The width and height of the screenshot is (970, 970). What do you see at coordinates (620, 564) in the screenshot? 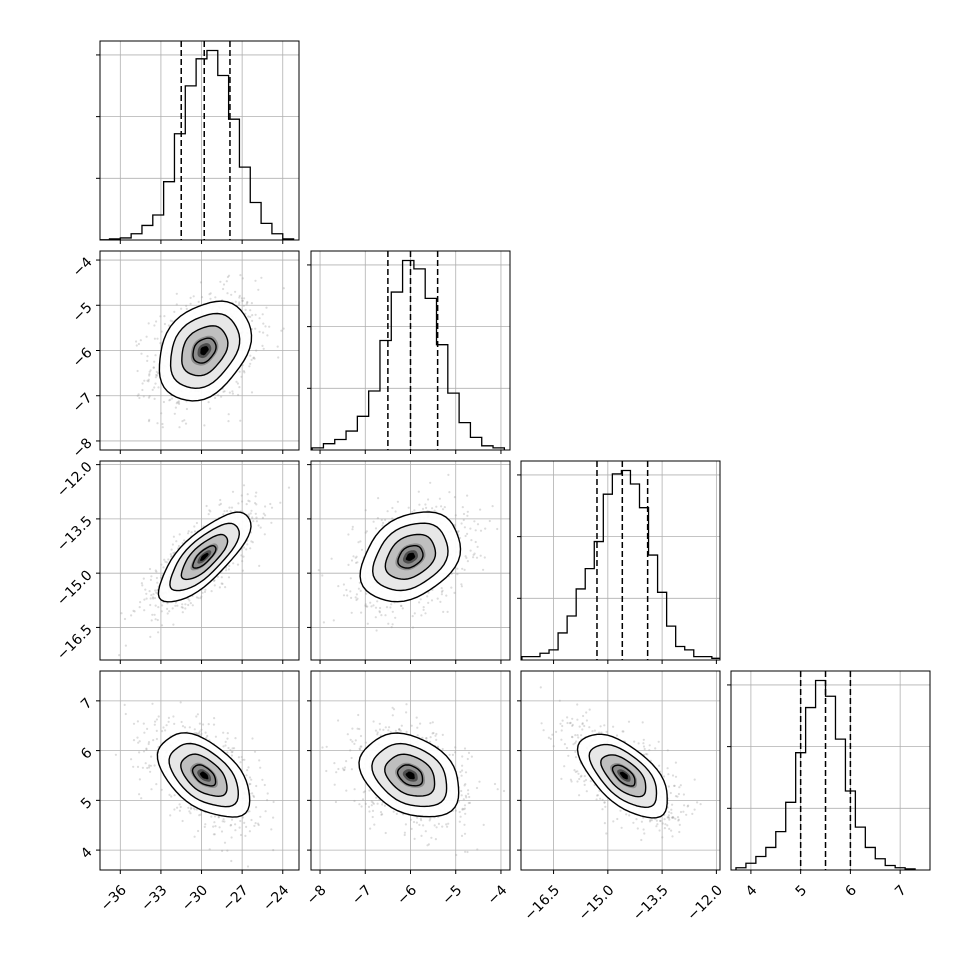
I see `histogram-step-p2` at bounding box center [620, 564].